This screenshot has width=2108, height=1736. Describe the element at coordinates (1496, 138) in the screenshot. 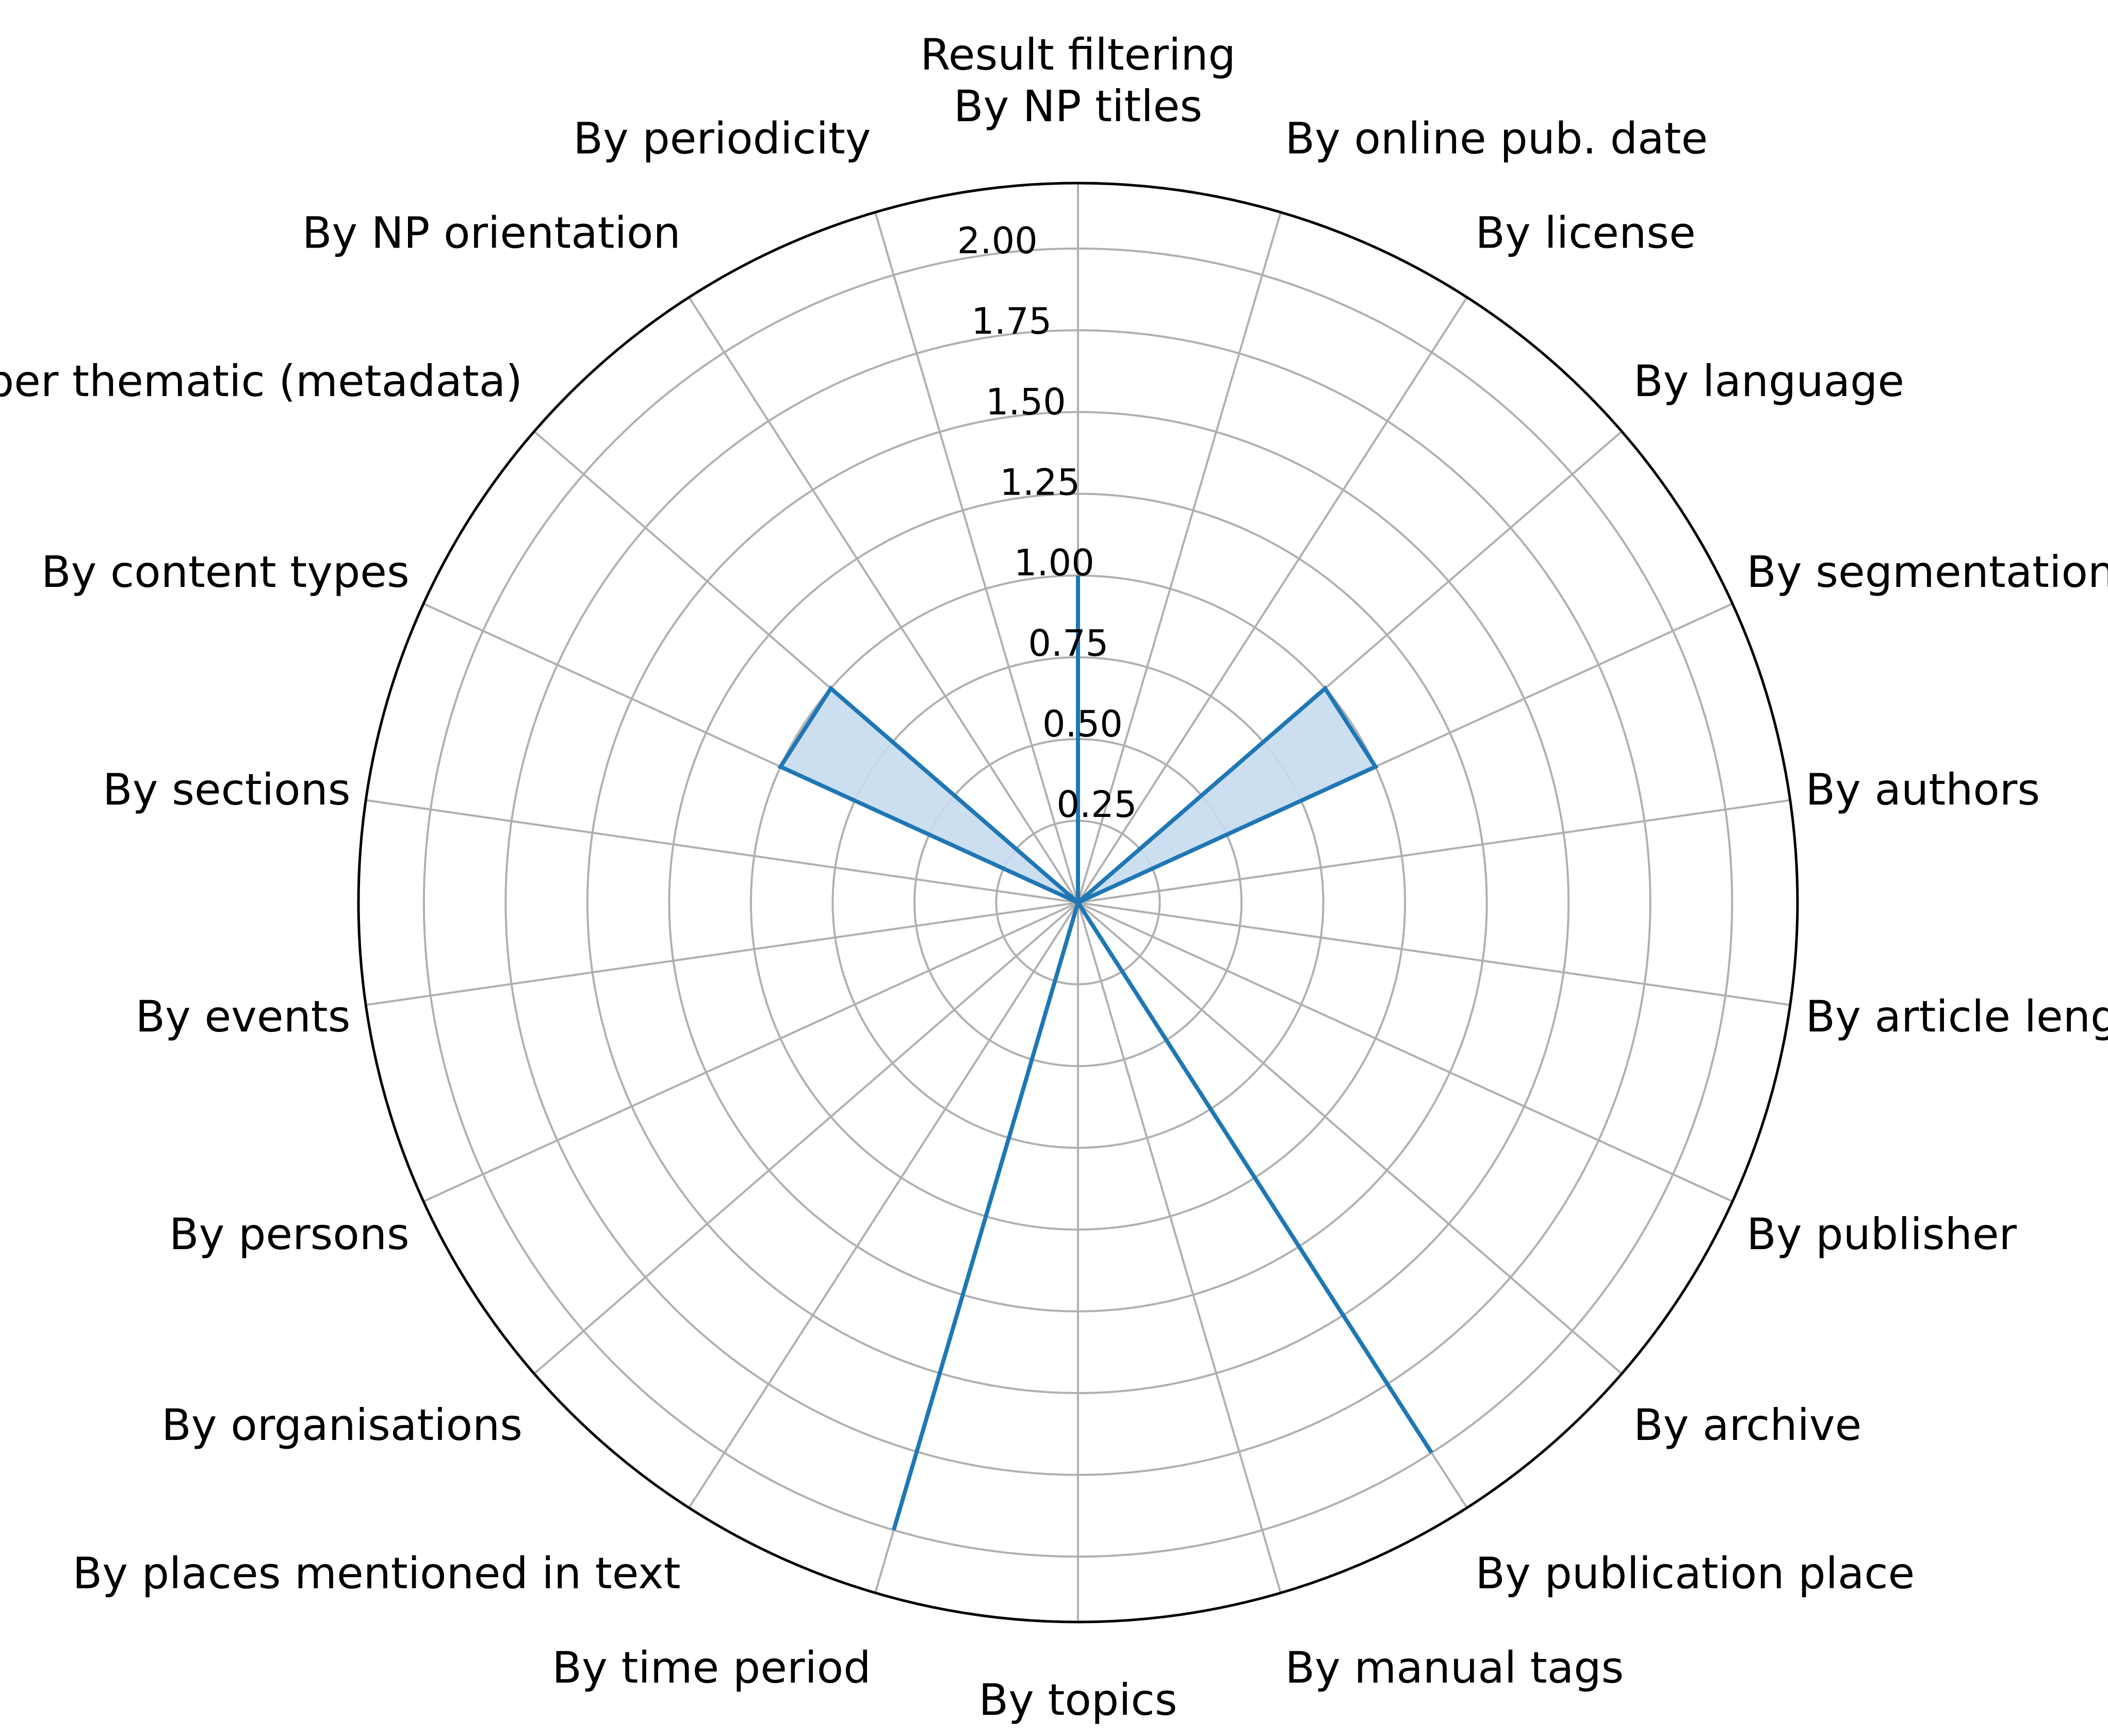

I see `category-label: By online pub. date` at that location.